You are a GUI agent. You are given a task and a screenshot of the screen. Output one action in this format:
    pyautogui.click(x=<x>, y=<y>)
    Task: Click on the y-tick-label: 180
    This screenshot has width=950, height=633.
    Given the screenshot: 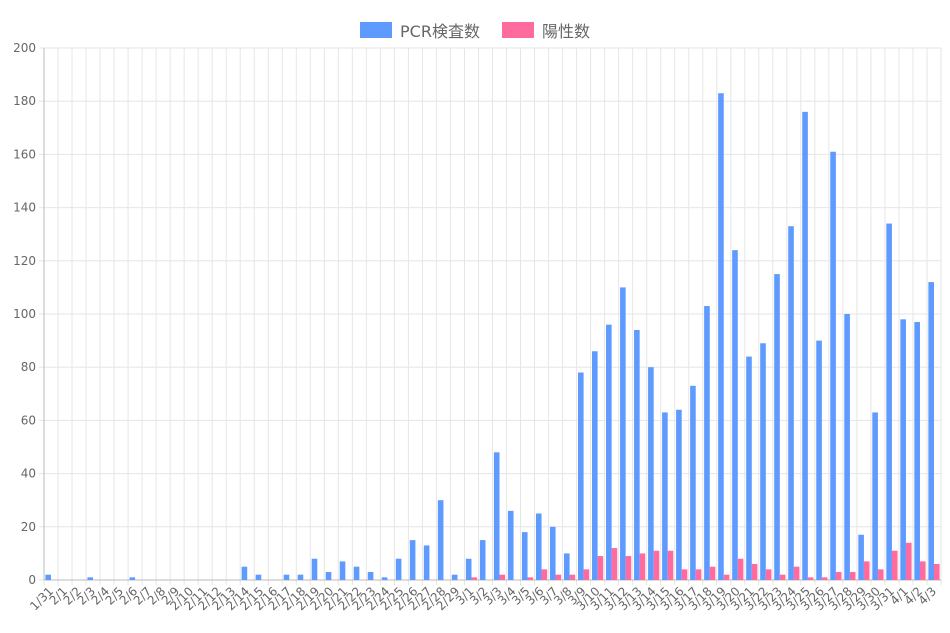 What is the action you would take?
    pyautogui.click(x=24, y=101)
    